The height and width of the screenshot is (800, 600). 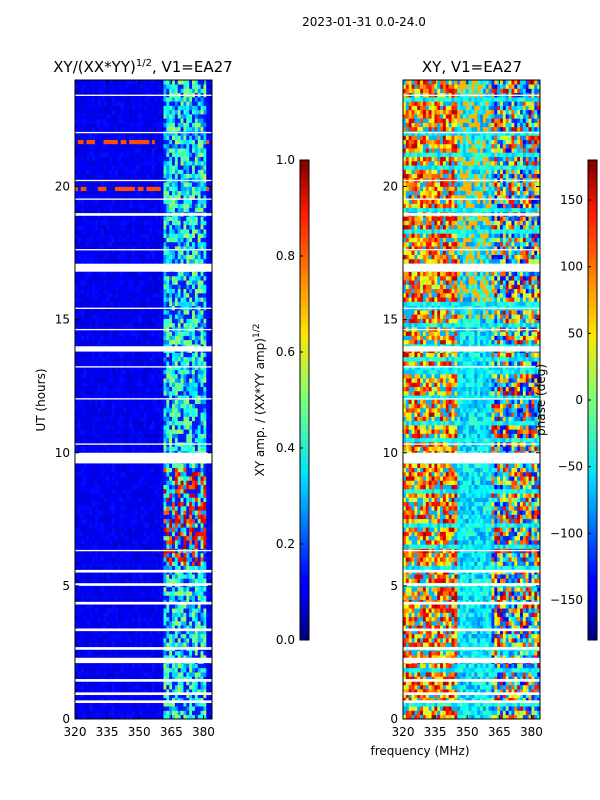 I want to click on colorbar-tick-label: −100, so click(x=566, y=533).